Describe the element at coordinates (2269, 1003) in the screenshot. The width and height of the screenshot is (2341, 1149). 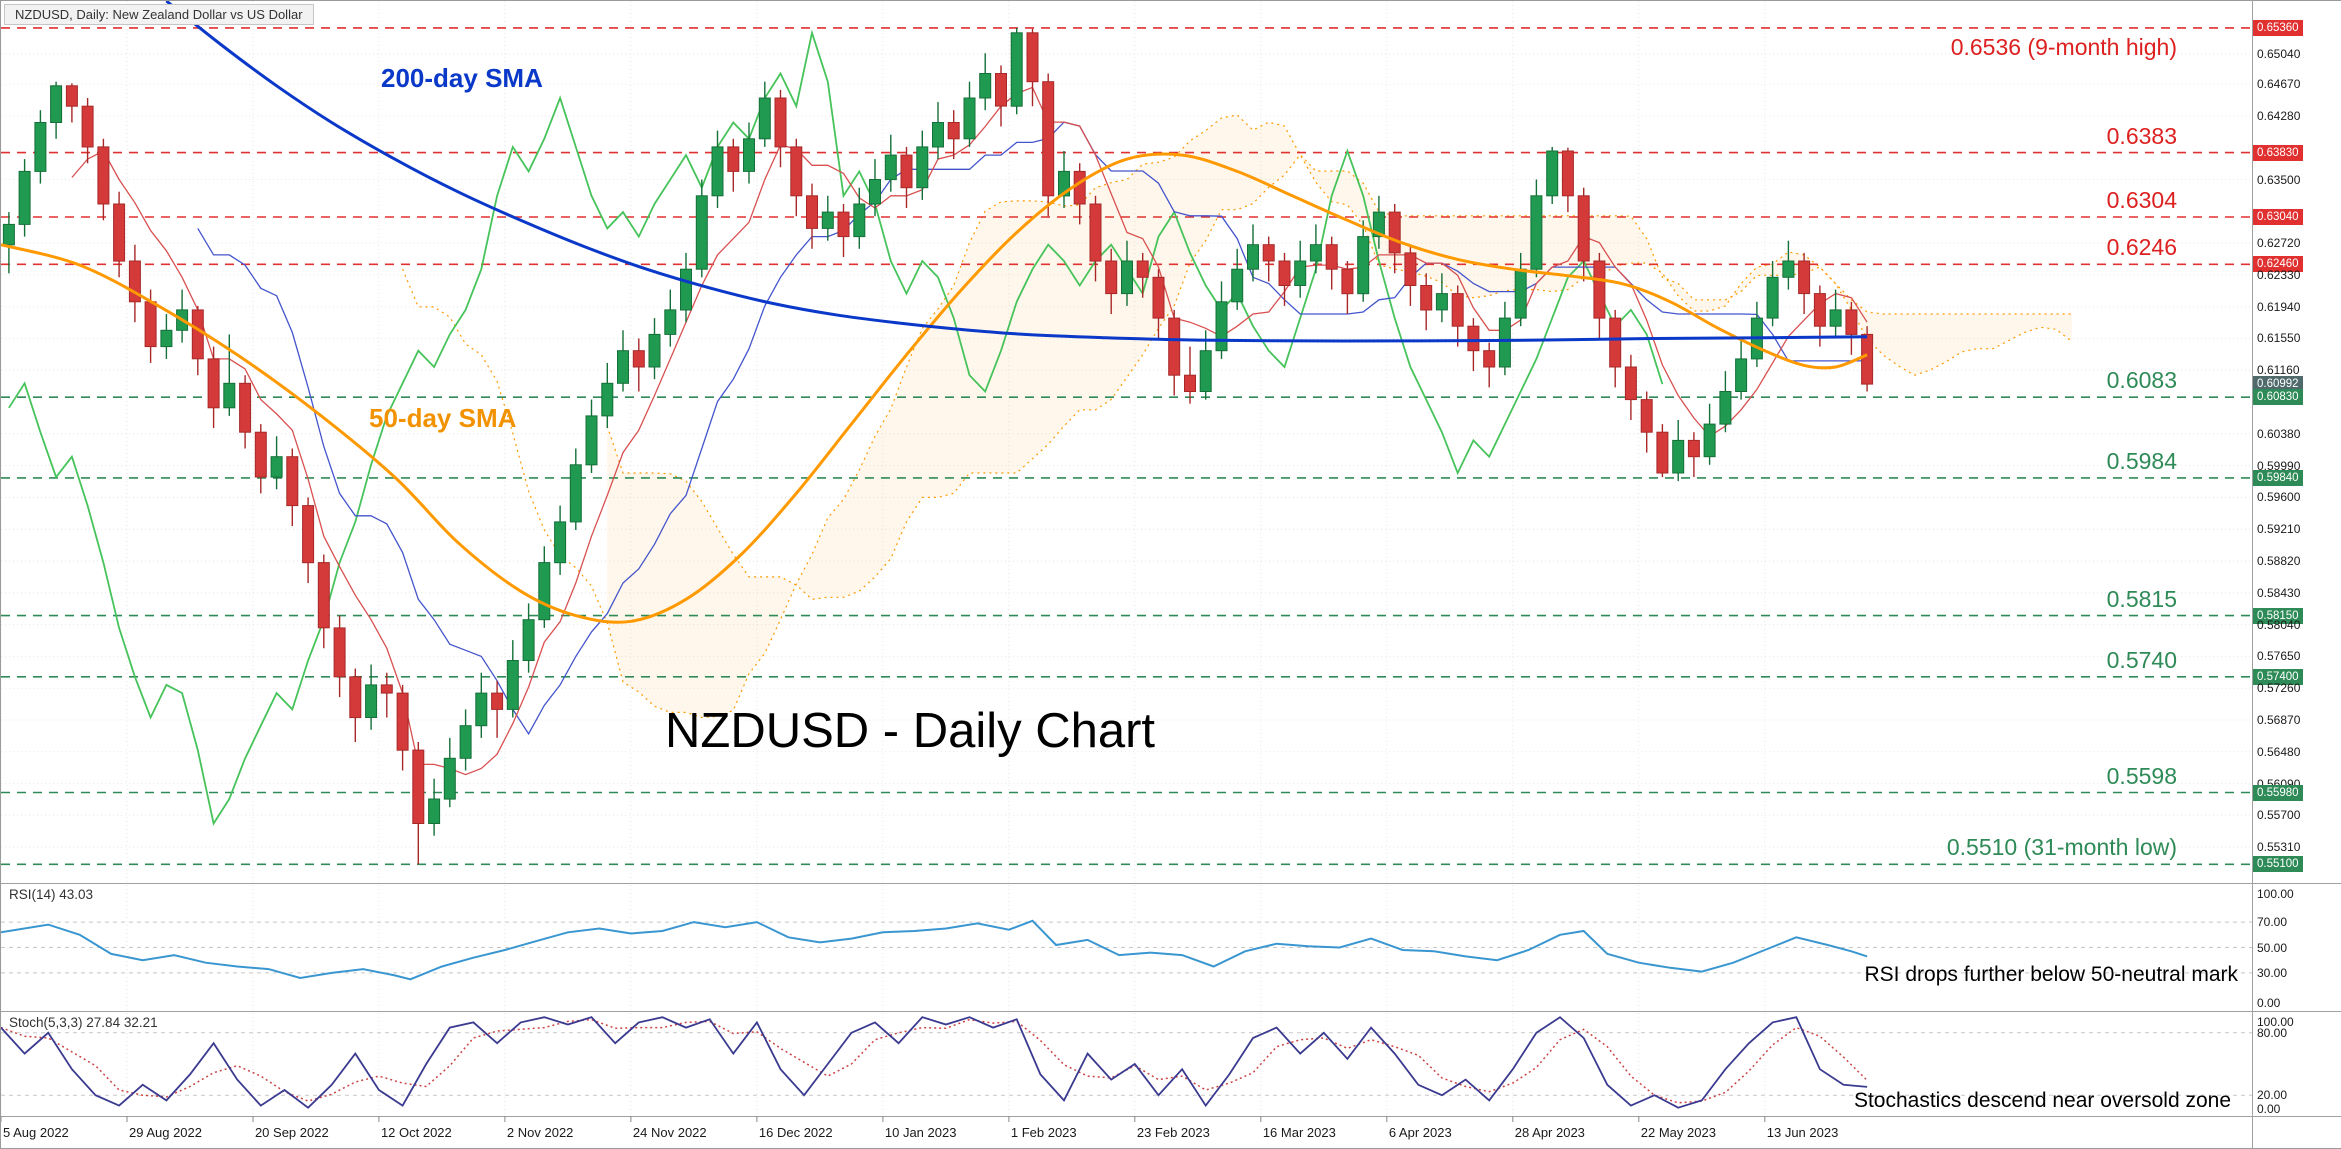
I see `rsi-axis-label: 0.00` at that location.